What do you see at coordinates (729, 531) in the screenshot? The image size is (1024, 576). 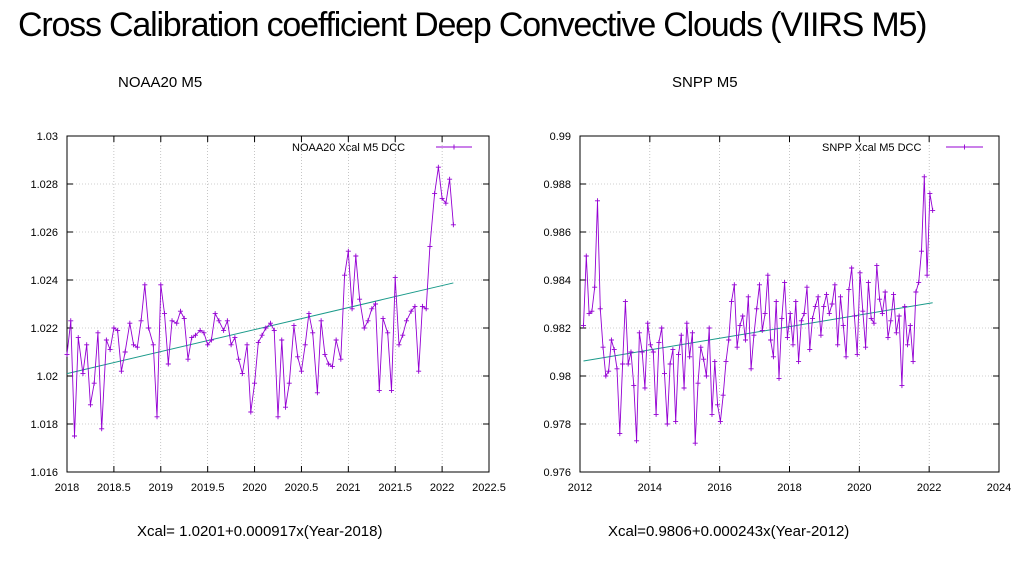 I see `snpp-fit-equation: Xcal=0.9806+0.000243x(Year-2012)` at bounding box center [729, 531].